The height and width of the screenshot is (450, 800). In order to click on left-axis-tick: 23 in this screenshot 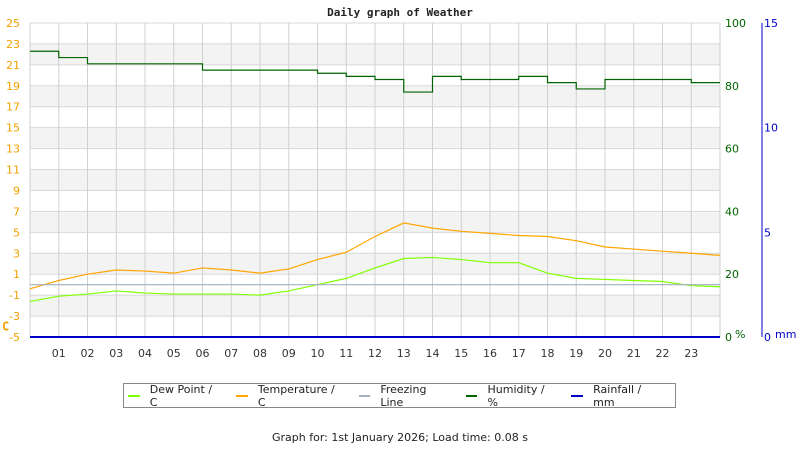, I will do `click(13, 44)`.